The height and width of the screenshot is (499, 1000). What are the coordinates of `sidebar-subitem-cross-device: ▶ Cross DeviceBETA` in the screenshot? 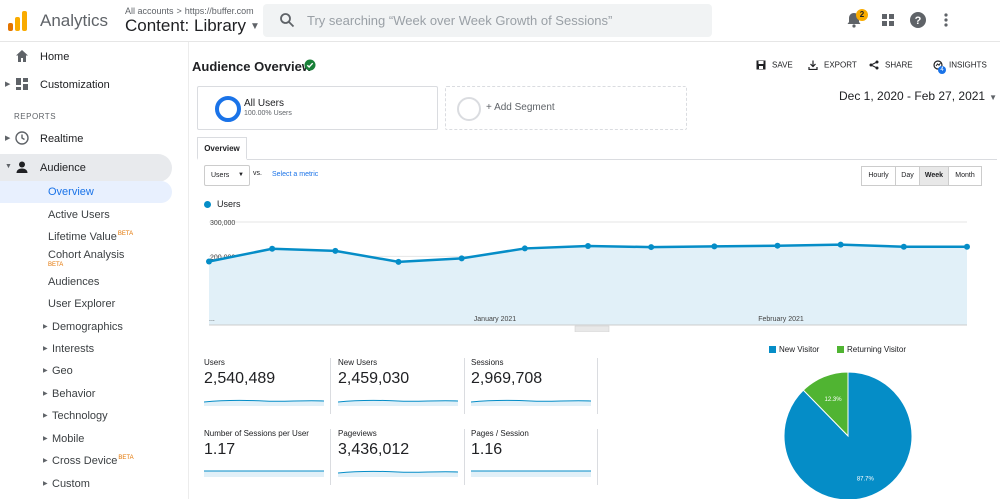 It's located at (86, 461).